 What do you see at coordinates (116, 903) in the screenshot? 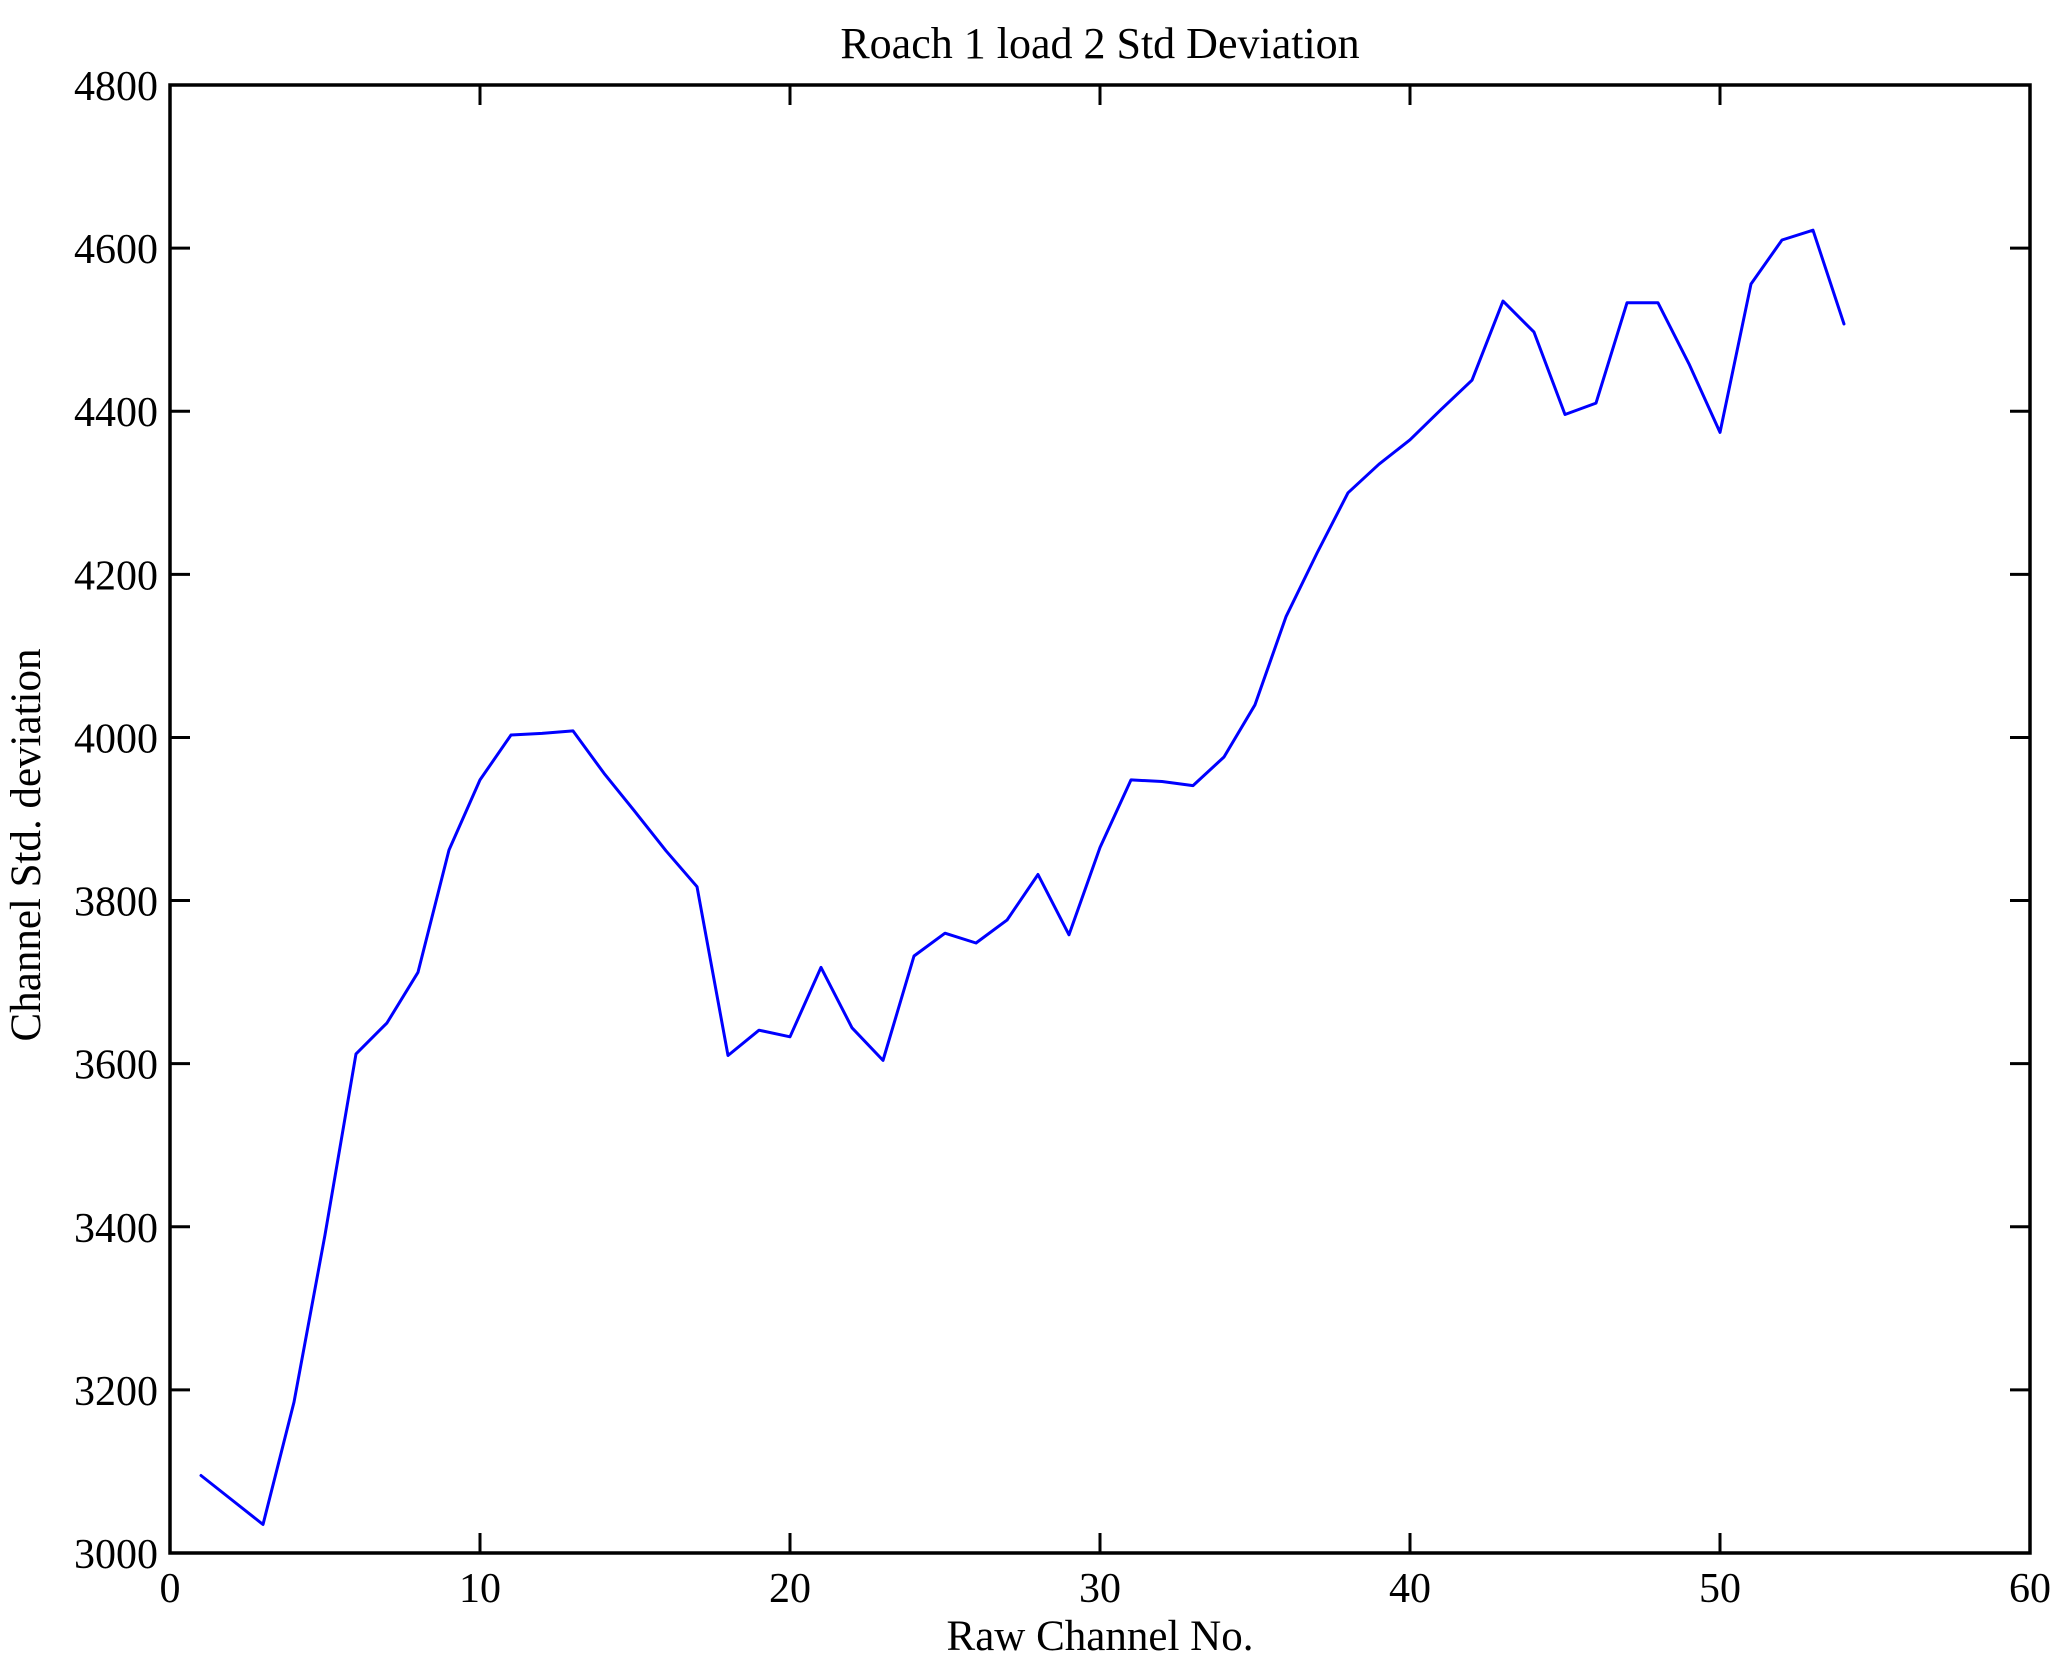
I see `y-tick-label: 3800` at bounding box center [116, 903].